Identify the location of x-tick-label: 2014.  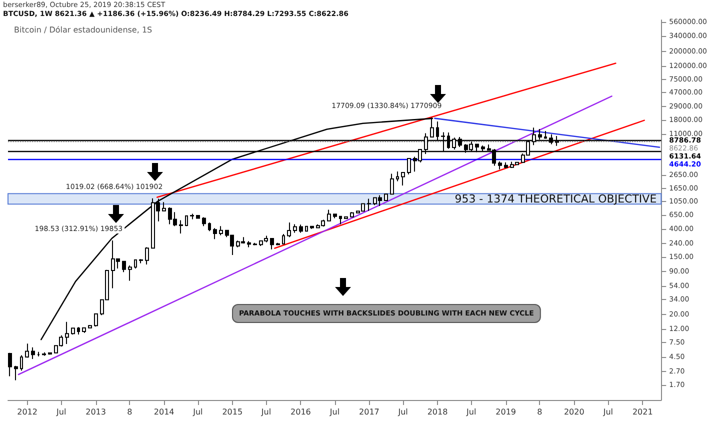
(164, 412).